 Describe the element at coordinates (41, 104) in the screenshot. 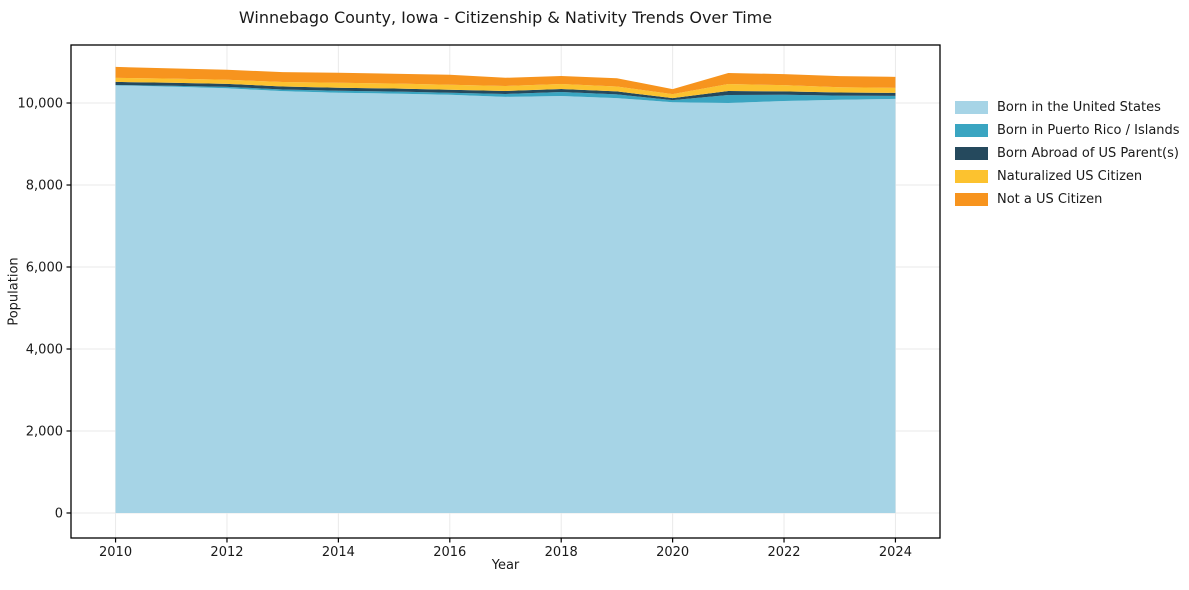

I see `y-tick-label: 10,000` at that location.